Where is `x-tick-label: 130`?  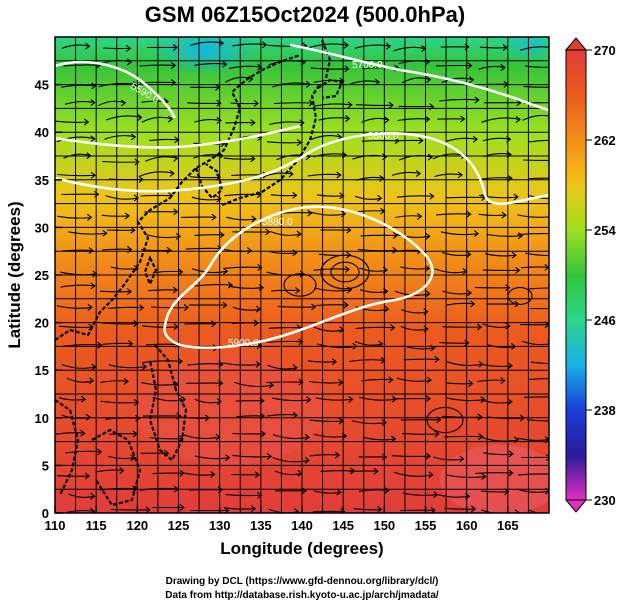
x-tick-label: 130 is located at coordinates (220, 525).